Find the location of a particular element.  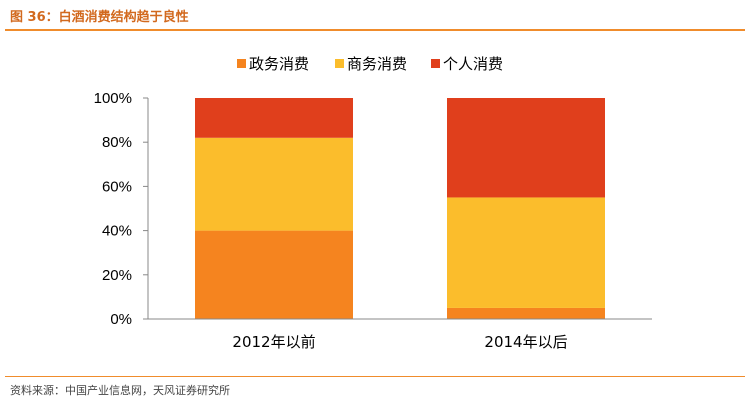

y-tick-label: 80% is located at coordinates (117, 142).